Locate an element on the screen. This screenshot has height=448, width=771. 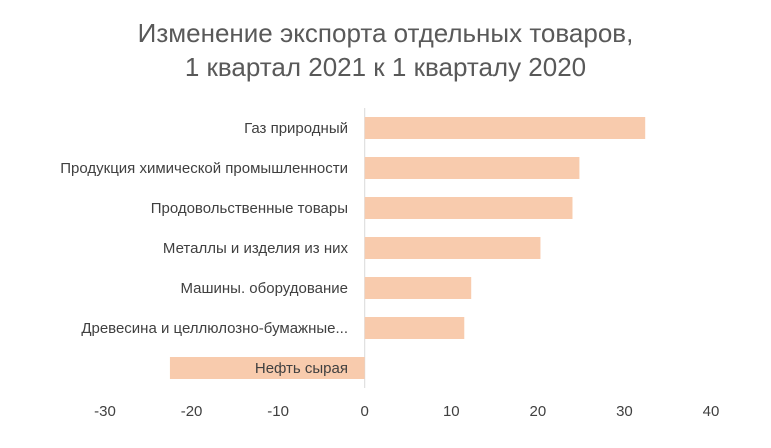
x-tick-label: 20 is located at coordinates (538, 411).